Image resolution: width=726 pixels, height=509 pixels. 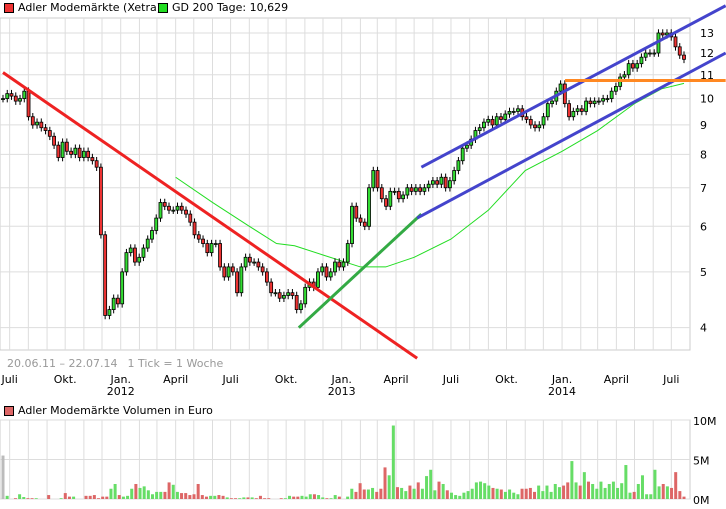 I want to click on y-tick-label: 12, so click(x=707, y=53).